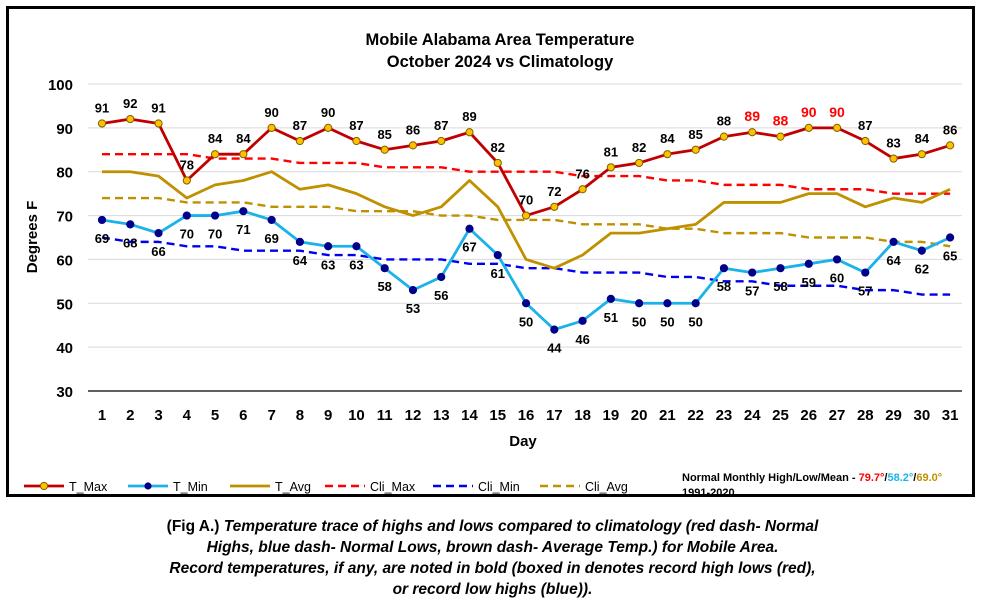  What do you see at coordinates (469, 247) in the screenshot?
I see `tmin-label-day-14: 67` at bounding box center [469, 247].